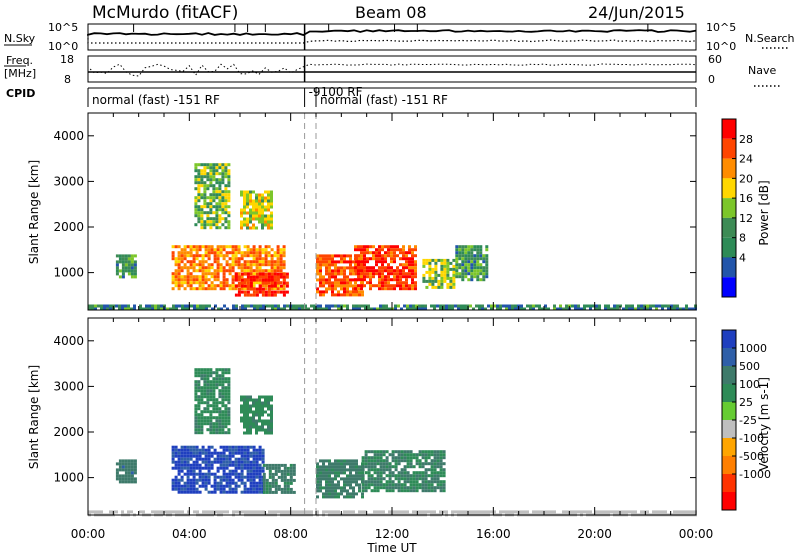 The image size is (800, 554). Describe the element at coordinates (392, 41) in the screenshot. I see `nsearch-trace` at that location.